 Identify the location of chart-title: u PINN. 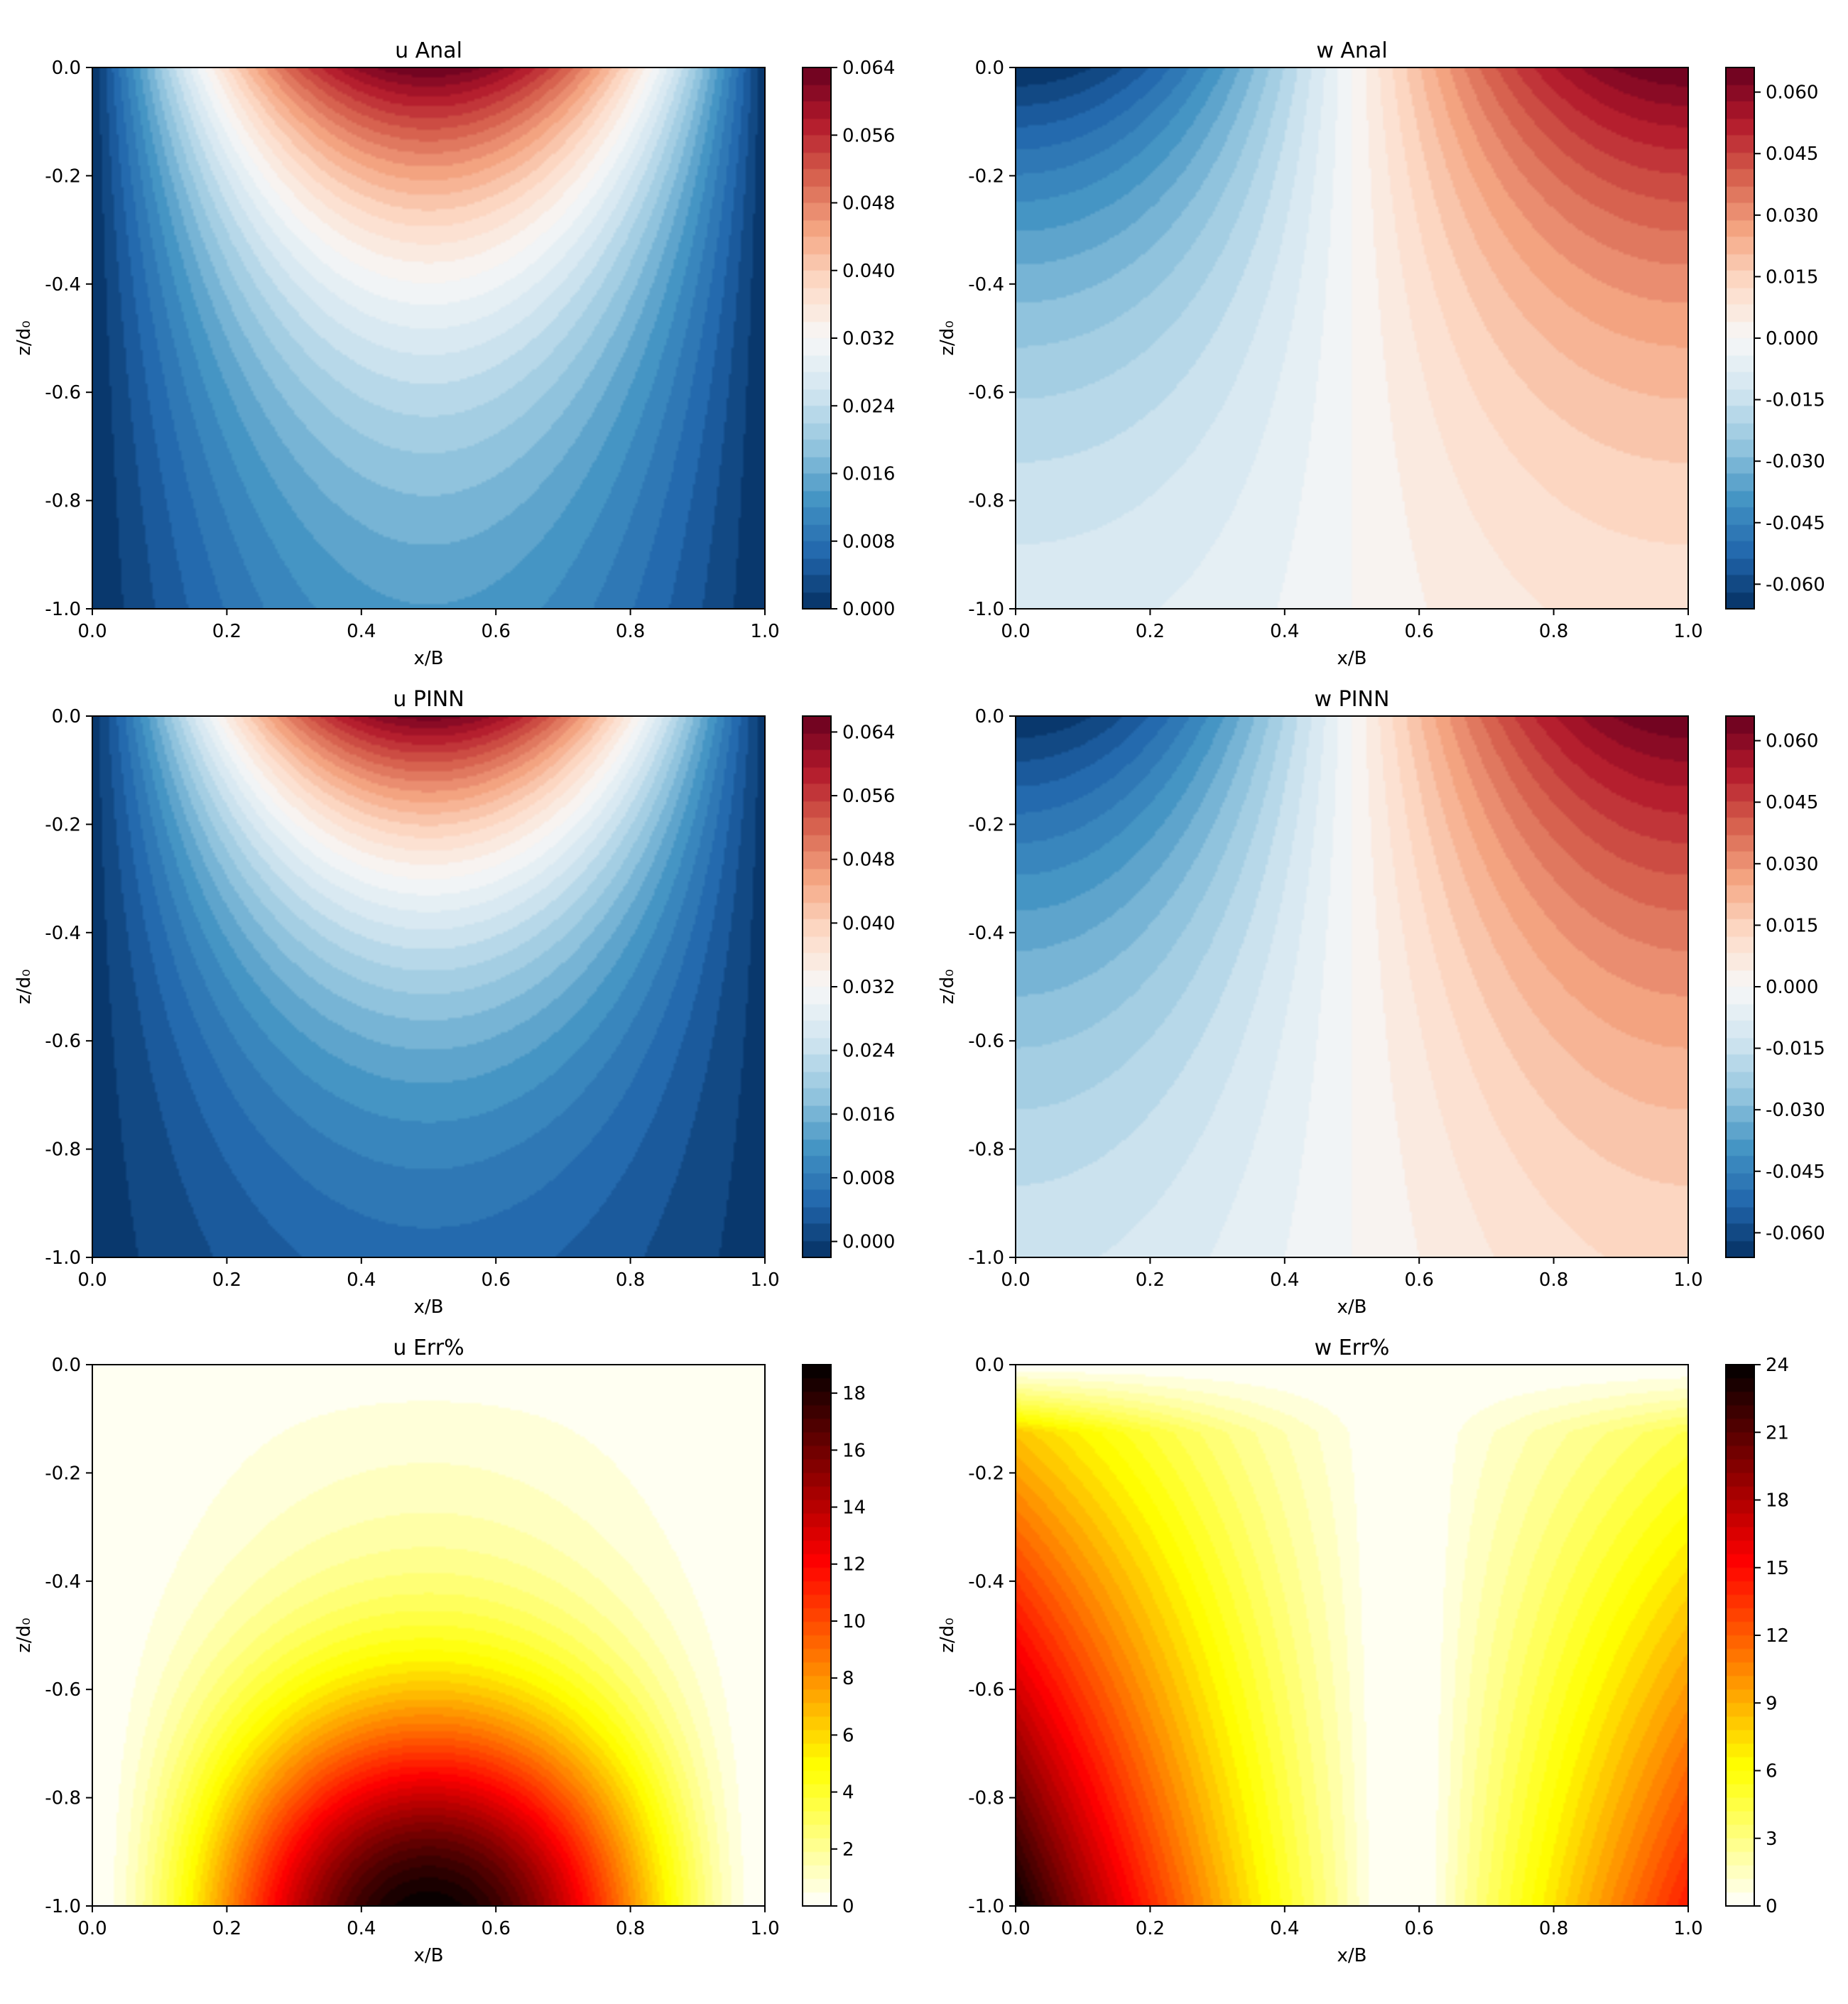
(428, 699).